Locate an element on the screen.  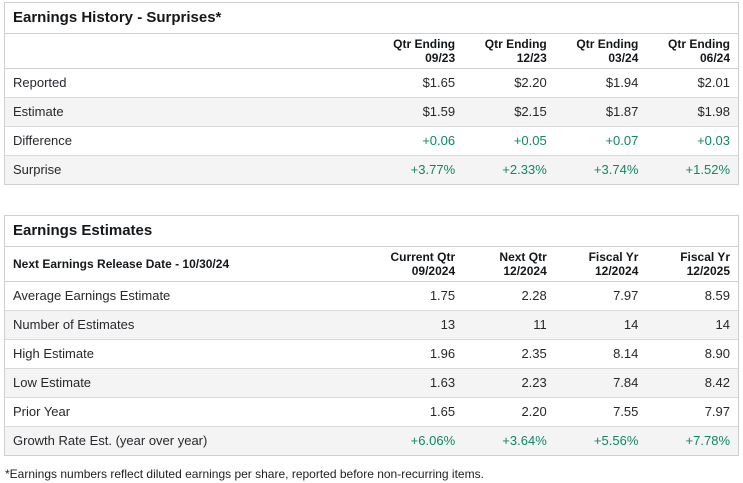
value-cell: 1.75 is located at coordinates (417, 296).